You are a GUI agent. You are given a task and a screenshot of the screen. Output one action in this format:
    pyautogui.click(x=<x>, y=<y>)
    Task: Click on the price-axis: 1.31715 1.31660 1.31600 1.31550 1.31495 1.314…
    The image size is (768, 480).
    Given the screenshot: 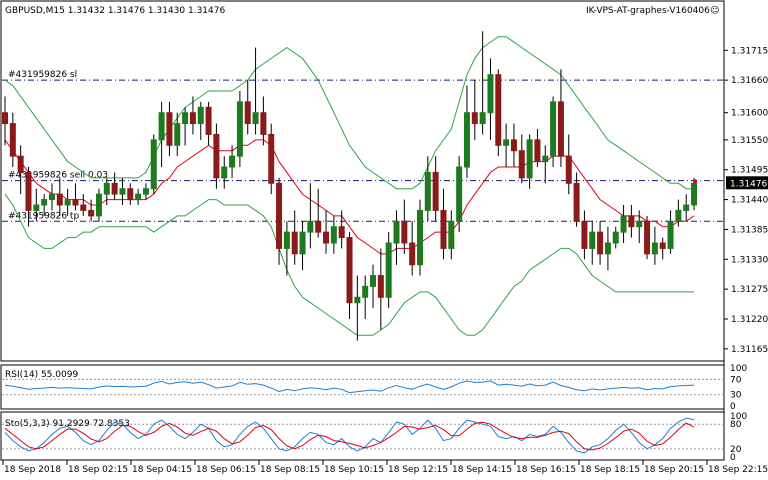 What is the action you would take?
    pyautogui.click(x=746, y=200)
    